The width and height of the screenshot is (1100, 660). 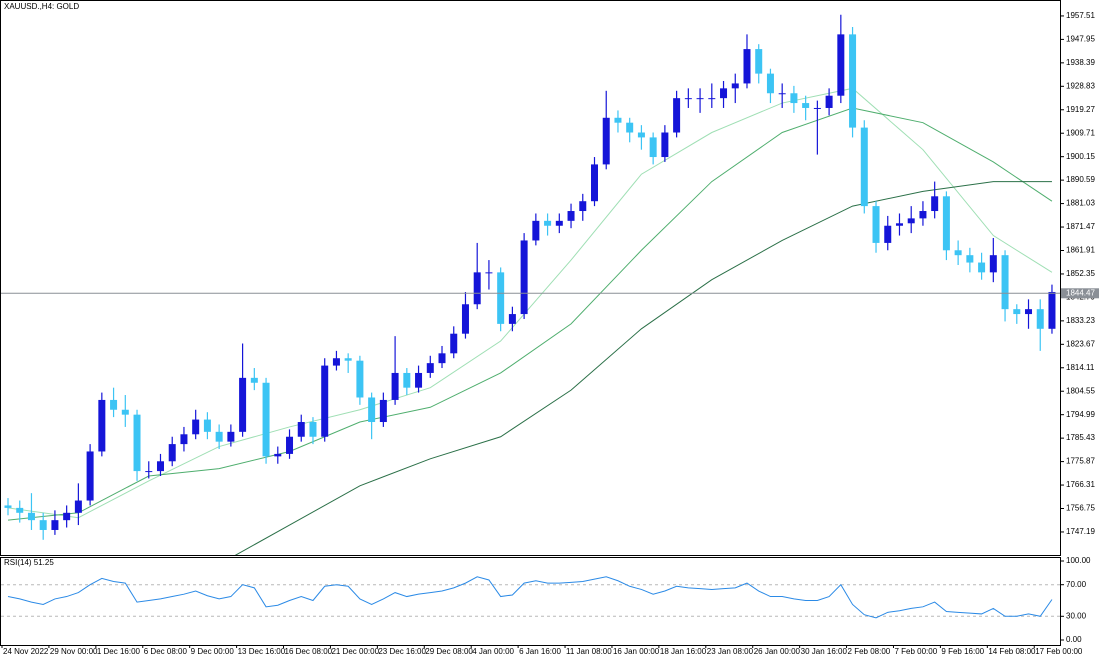 What do you see at coordinates (29, 562) in the screenshot?
I see `rsi-title: RSI(14) 51.25` at bounding box center [29, 562].